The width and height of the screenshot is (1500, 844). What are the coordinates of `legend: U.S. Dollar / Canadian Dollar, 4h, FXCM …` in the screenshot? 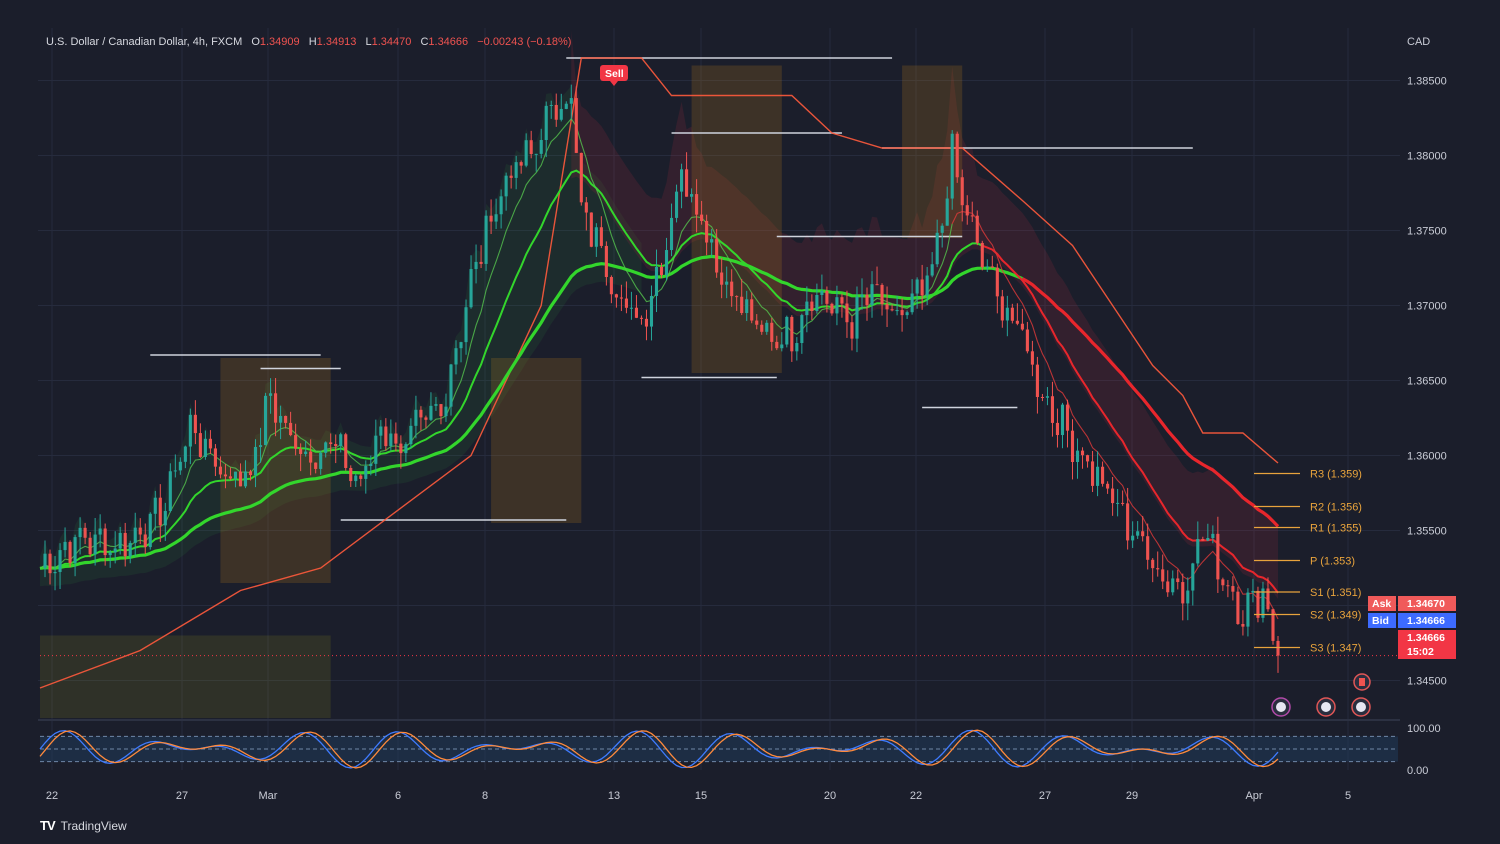 It's located at (308, 42).